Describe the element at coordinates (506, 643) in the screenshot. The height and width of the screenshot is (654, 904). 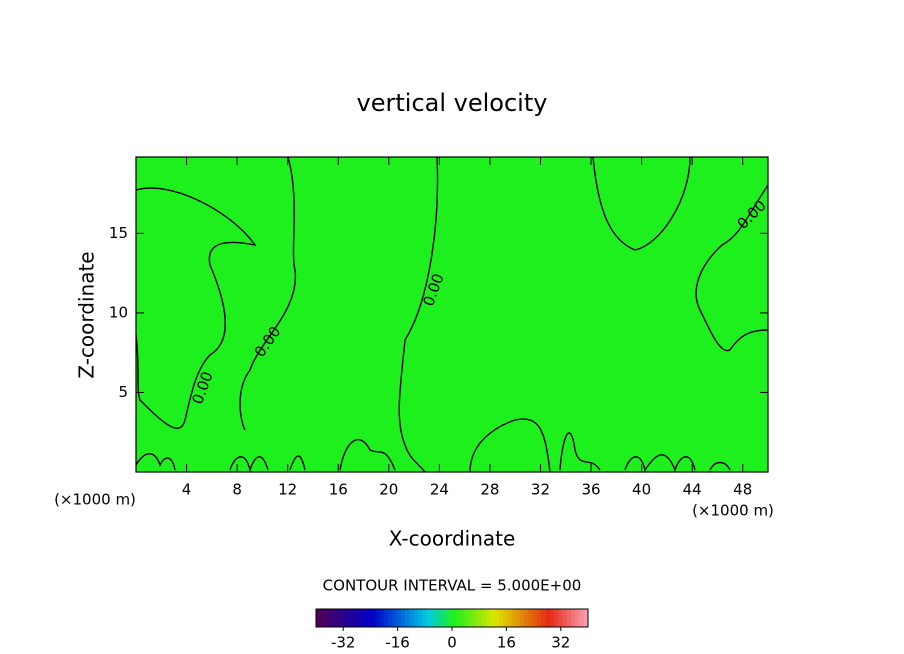
I see `colorbar-tick-label: 16` at that location.